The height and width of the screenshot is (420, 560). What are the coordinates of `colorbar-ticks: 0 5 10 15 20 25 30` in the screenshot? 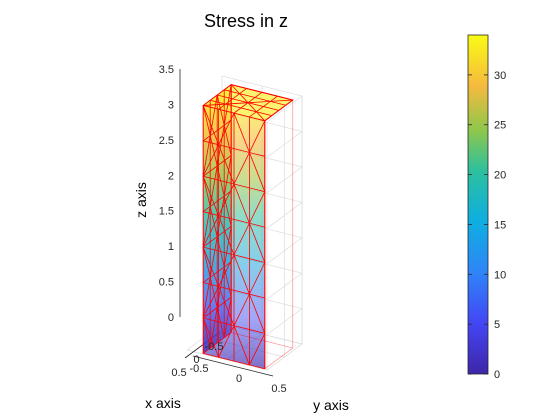 It's located at (487, 225).